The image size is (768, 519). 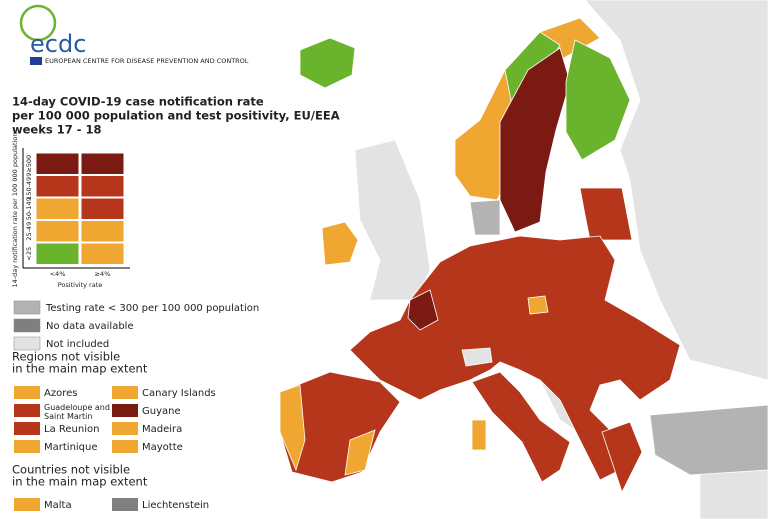 I want to click on title-line: 14-day COVID-19 case notification rate, so click(x=138, y=102).